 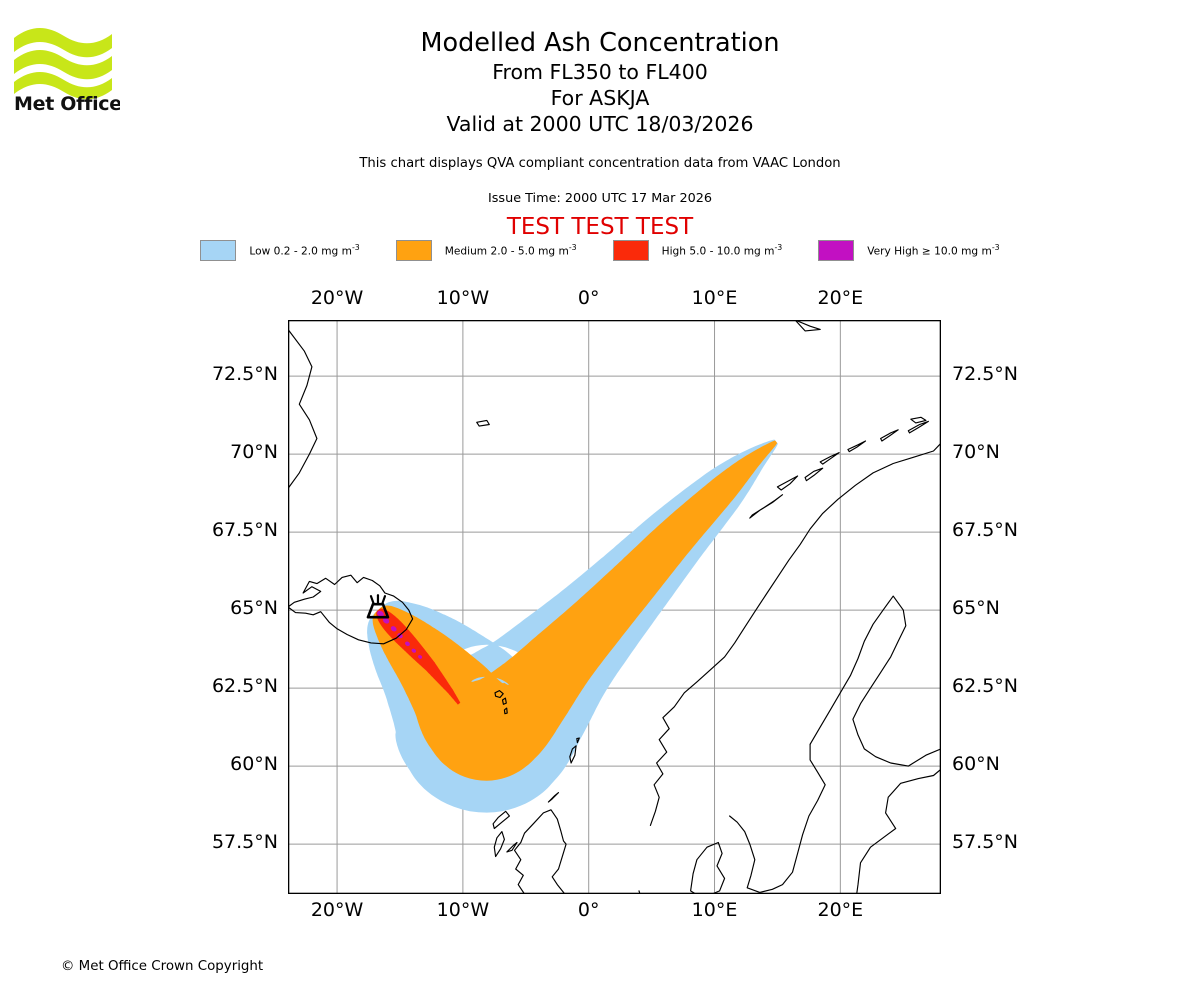 I want to click on coastline-greenland, so click(x=303, y=409).